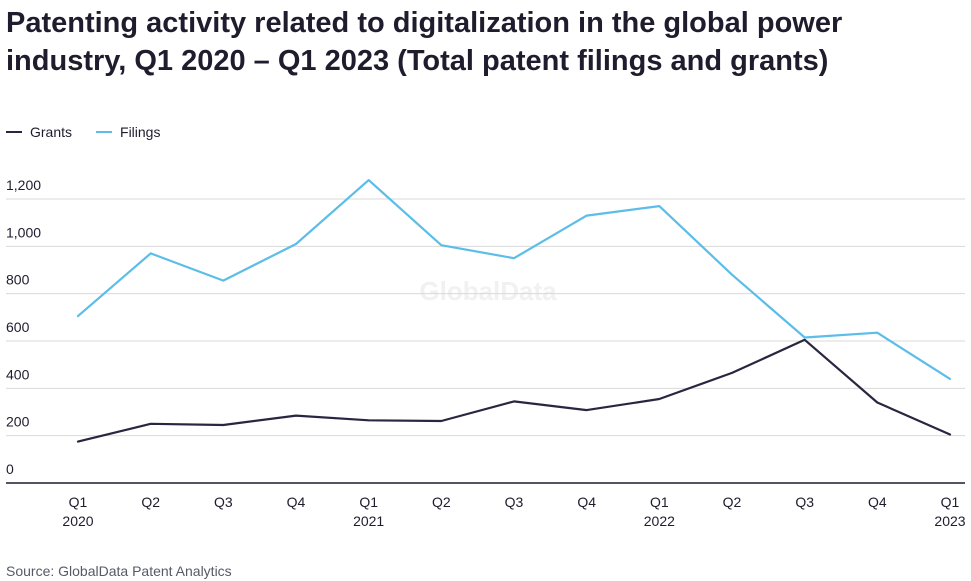 Image resolution: width=971 pixels, height=581 pixels. What do you see at coordinates (83, 132) in the screenshot?
I see `chart-legend: Grants Filings` at bounding box center [83, 132].